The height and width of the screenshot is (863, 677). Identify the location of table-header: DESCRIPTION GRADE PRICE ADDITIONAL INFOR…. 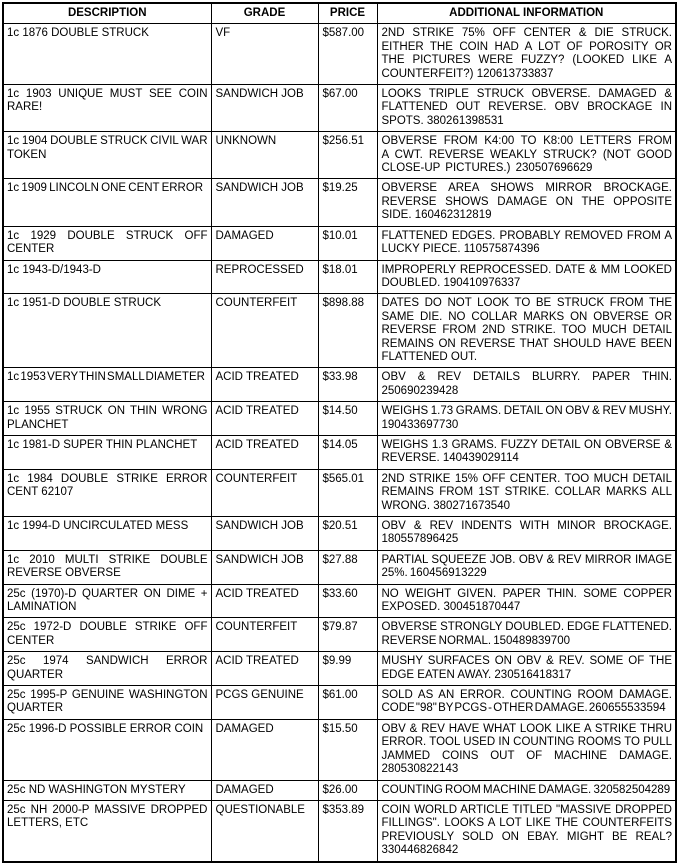
(339, 13).